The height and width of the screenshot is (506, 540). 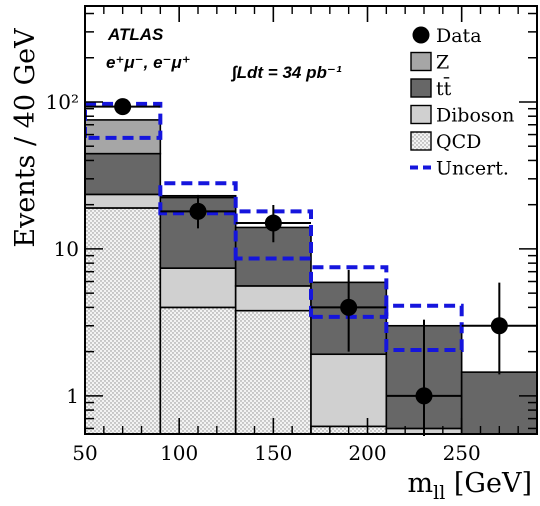 I want to click on x-tick-label: 150, so click(x=273, y=453).